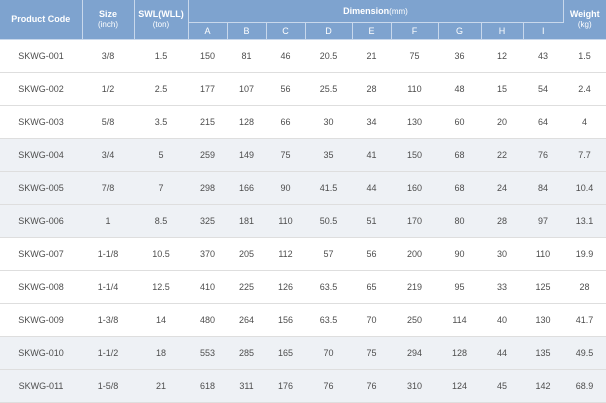 The height and width of the screenshot is (403, 606). I want to click on header-dim-c: C, so click(285, 31).